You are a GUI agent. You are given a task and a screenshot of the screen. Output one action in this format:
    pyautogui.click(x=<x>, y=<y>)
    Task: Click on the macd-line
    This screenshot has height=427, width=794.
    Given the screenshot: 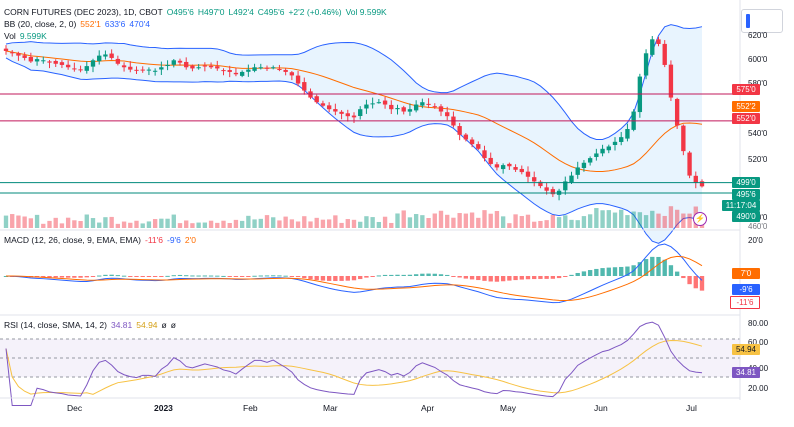 What is the action you would take?
    pyautogui.click(x=354, y=273)
    